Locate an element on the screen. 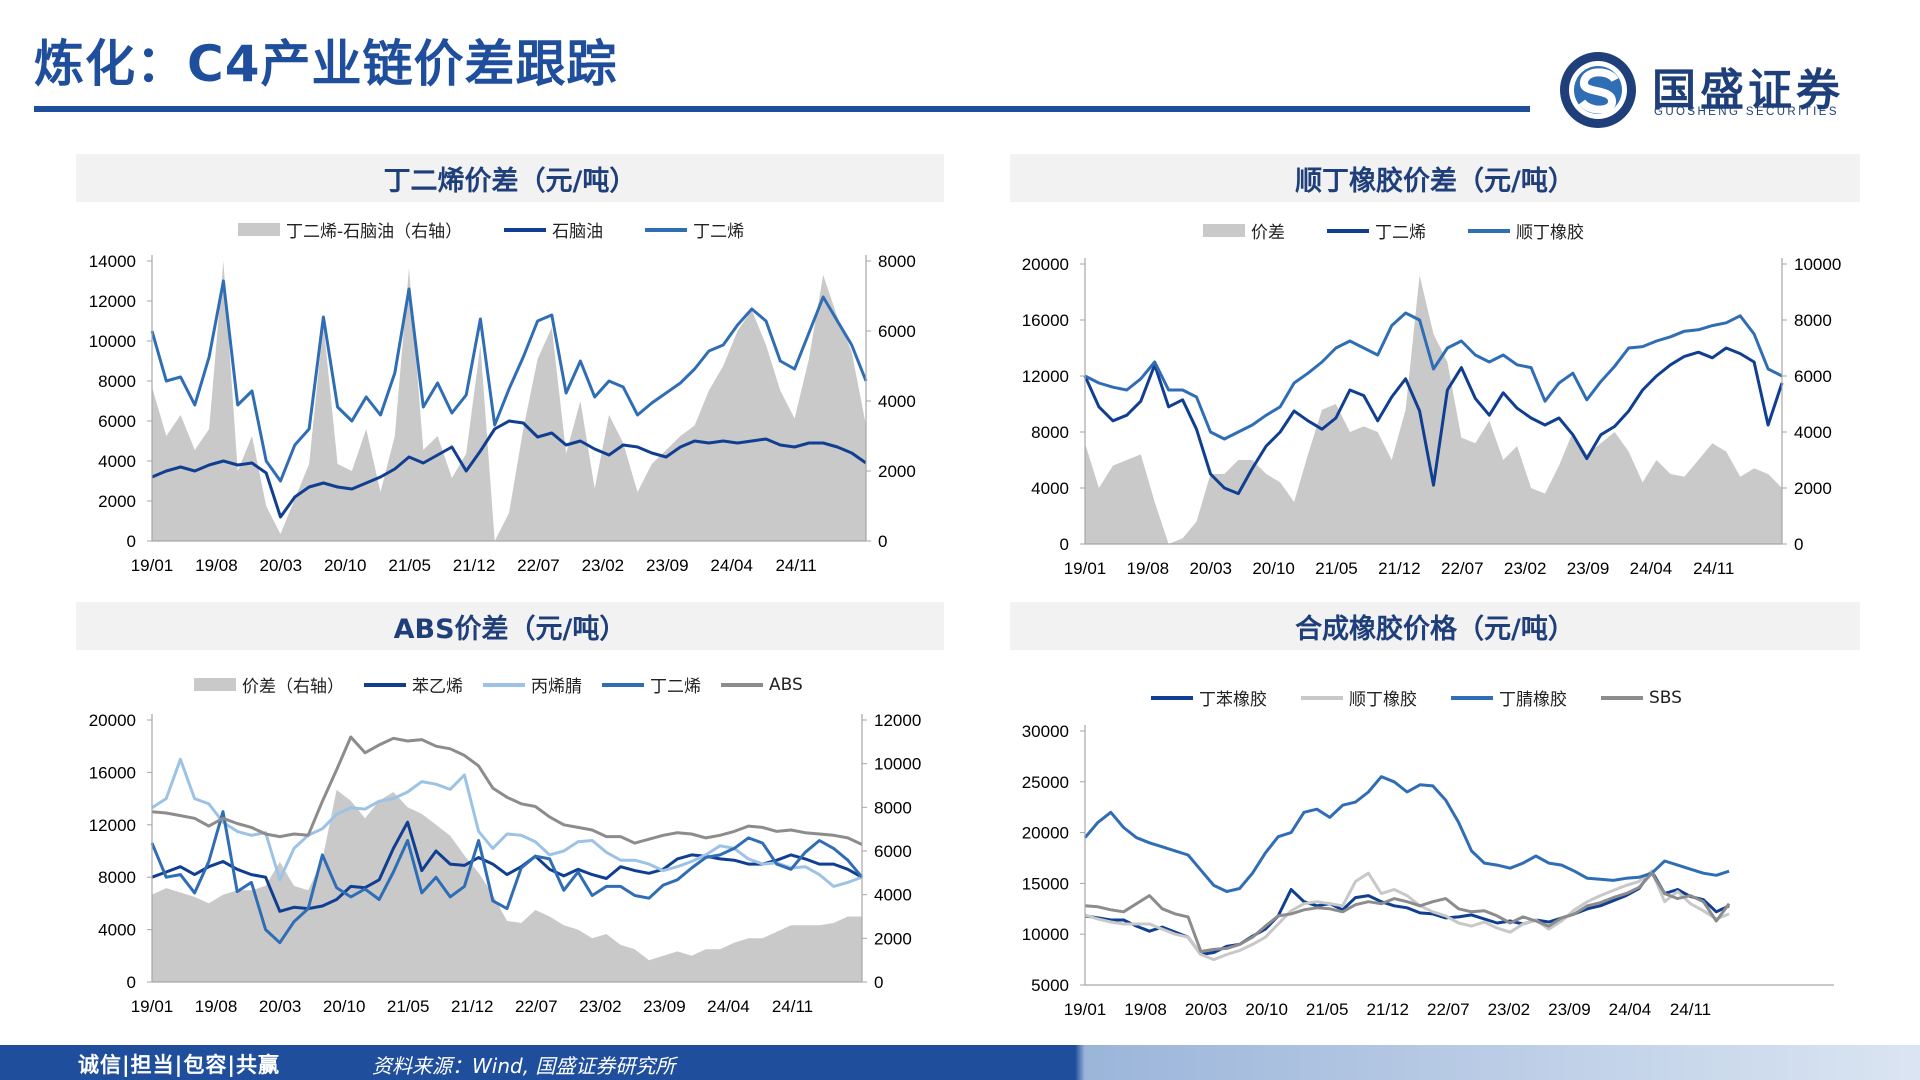 This screenshot has height=1080, width=1920. chart-legend: 丁二烯-石脑油（右轴） 石脑油 丁二烯 is located at coordinates (491, 229).